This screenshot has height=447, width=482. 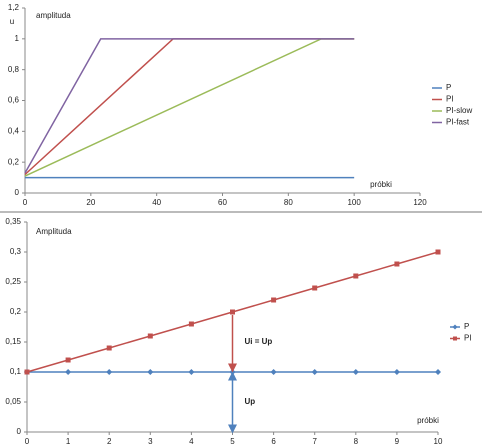 I want to click on y-tick-label: 1,2, so click(x=14, y=7).